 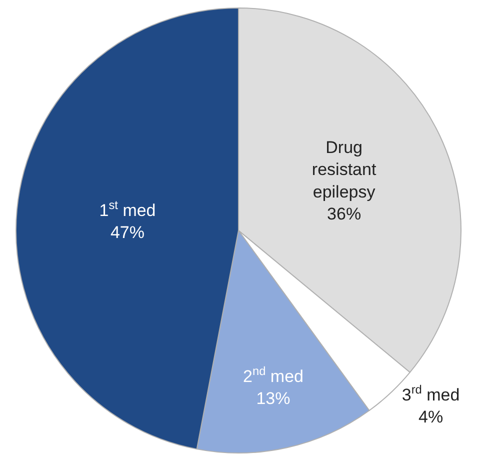 I want to click on data-label: 36%, so click(x=344, y=214).